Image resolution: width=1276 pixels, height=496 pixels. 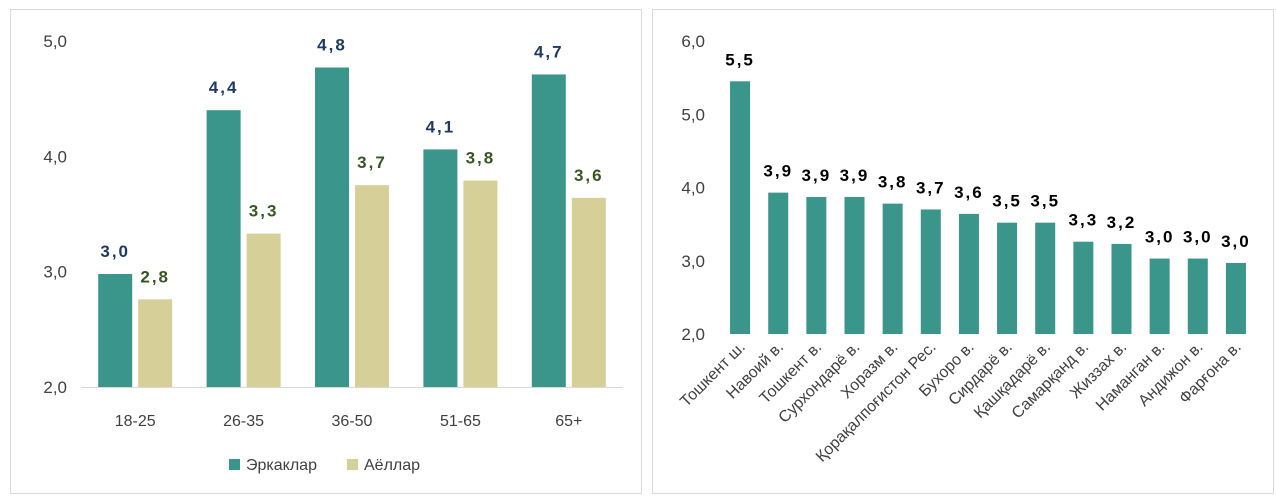 I want to click on legend-swatch-men, so click(x=234, y=464).